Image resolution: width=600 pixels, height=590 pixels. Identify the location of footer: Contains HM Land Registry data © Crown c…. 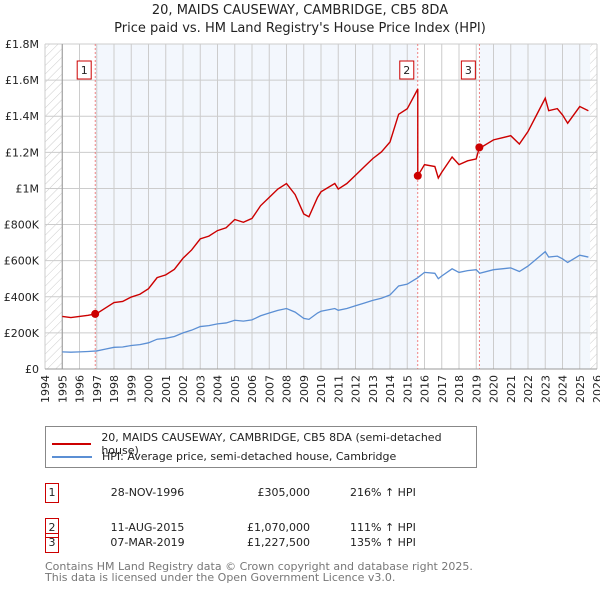
(259, 572).